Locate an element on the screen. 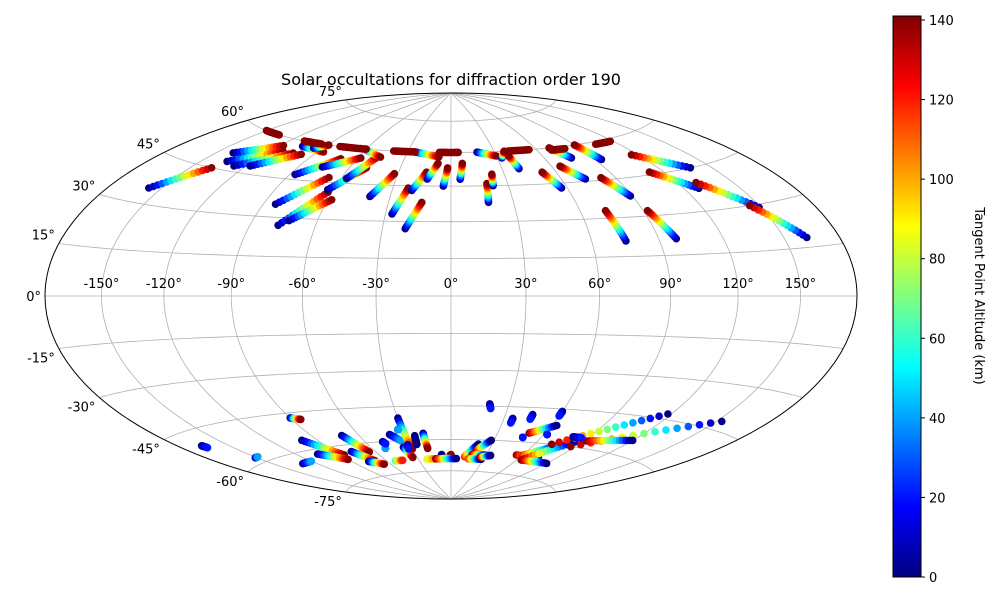 Image resolution: width=1000 pixels, height=600 pixels. latitude-tick-label: -60° is located at coordinates (230, 482).